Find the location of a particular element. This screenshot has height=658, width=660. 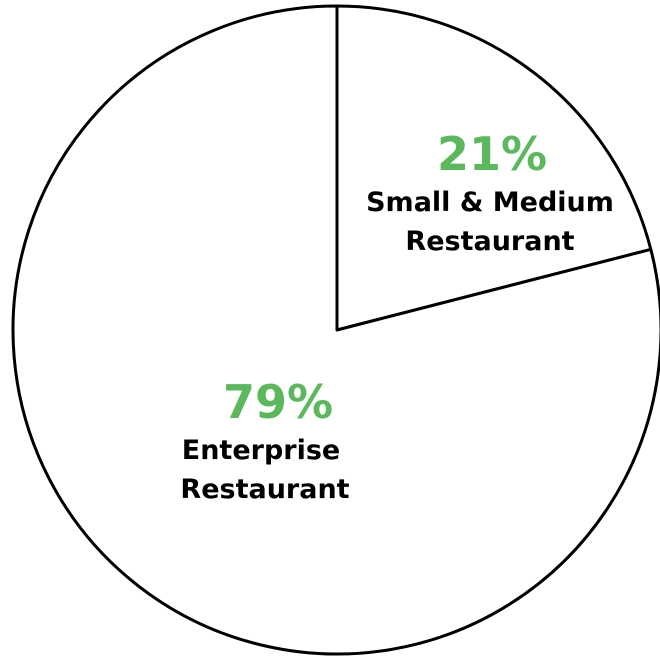

slice-enterprise-percent: 79% is located at coordinates (278, 402).